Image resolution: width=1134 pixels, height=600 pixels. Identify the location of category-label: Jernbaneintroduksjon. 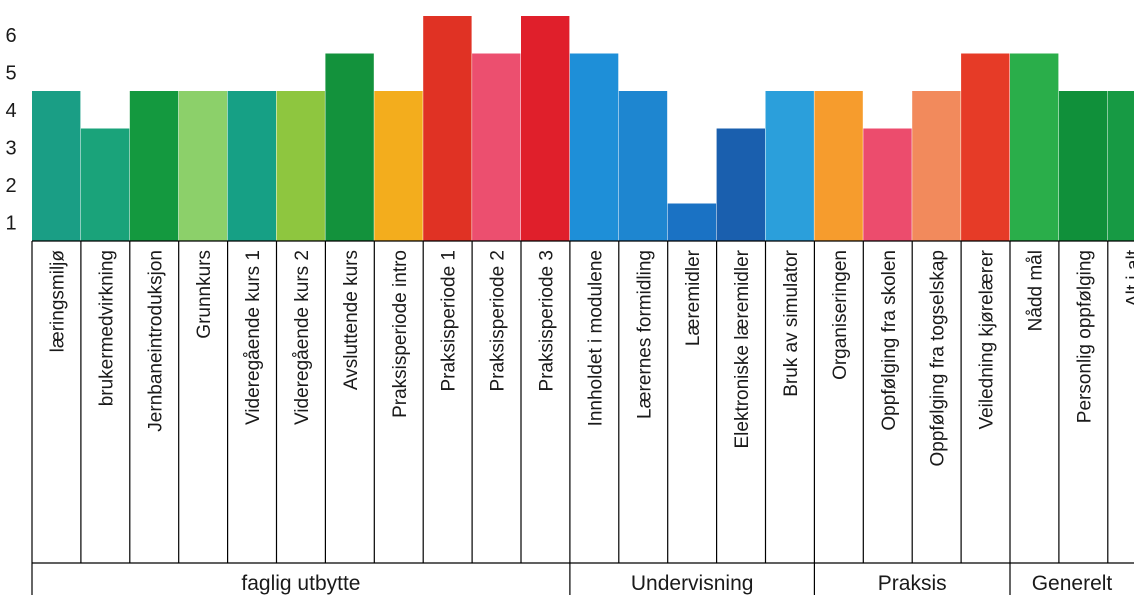
(155, 341).